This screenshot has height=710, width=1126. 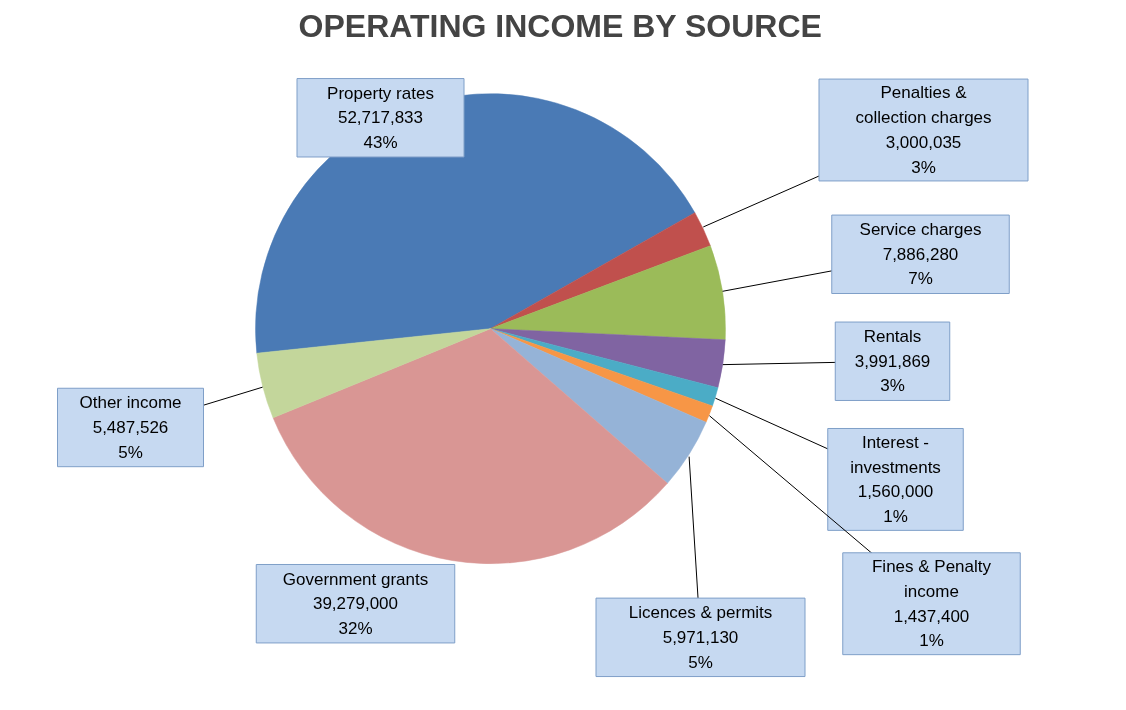 What do you see at coordinates (355, 616) in the screenshot?
I see `data-label: 39,279,000 32%` at bounding box center [355, 616].